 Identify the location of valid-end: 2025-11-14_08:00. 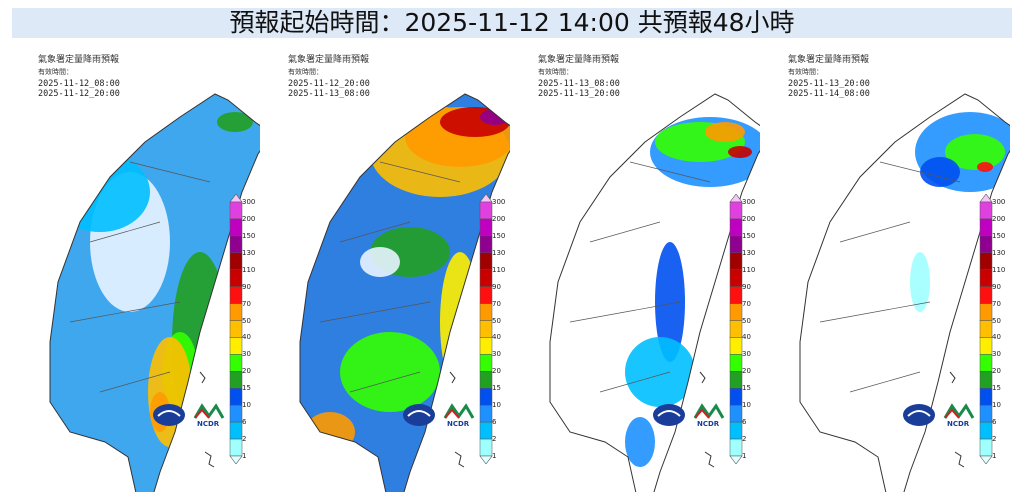
(829, 94).